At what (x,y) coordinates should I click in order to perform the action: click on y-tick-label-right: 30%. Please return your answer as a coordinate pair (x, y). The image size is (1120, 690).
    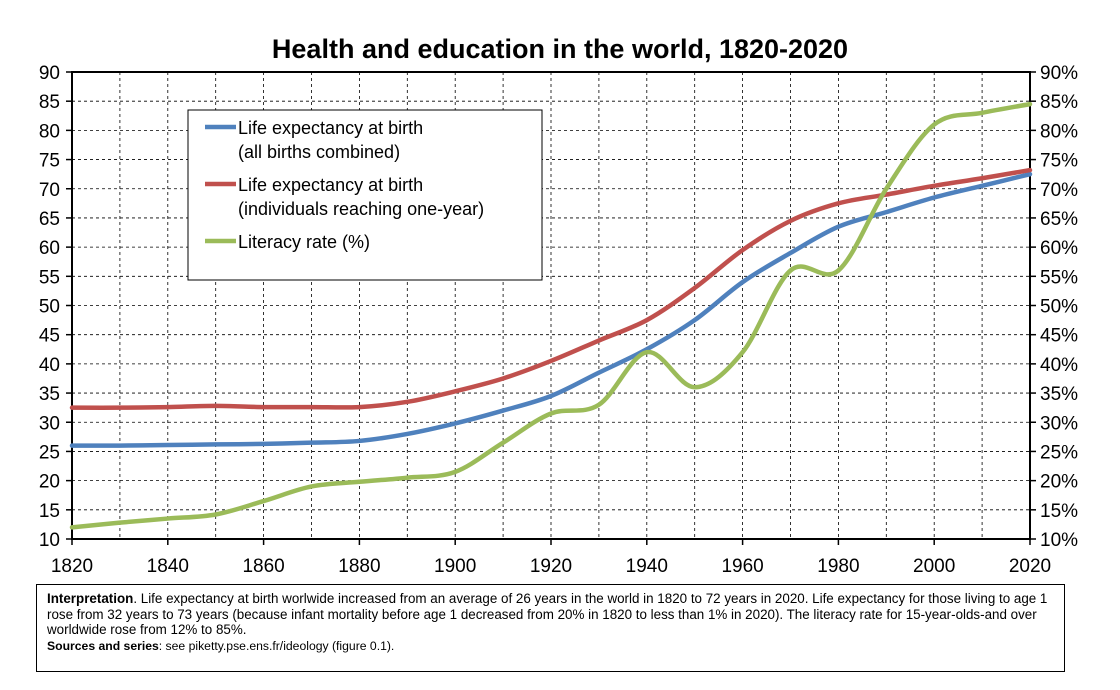
    Looking at the image, I should click on (1059, 423).